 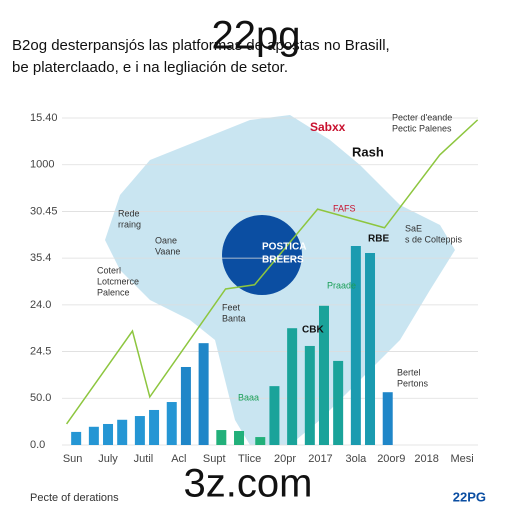 I want to click on annotation: SaE, so click(x=413, y=228).